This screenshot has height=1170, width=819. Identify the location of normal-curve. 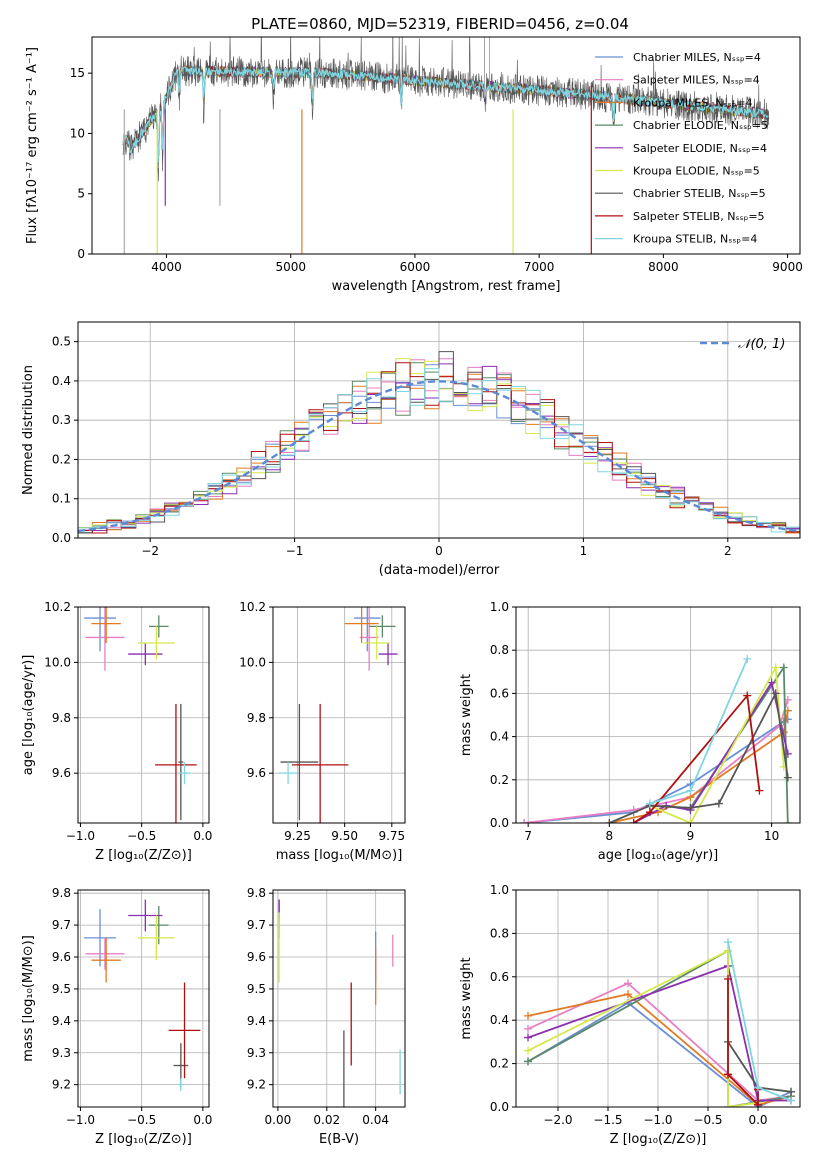
(439, 456).